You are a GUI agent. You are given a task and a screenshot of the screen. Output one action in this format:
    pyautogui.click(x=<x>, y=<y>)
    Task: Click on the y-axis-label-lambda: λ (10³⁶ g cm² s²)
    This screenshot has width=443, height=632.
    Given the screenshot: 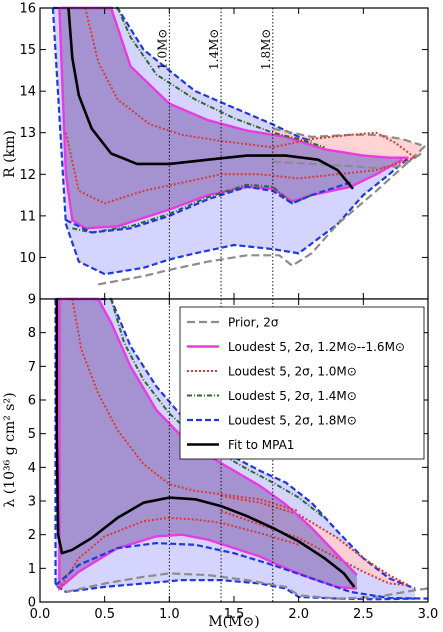 What is the action you would take?
    pyautogui.click(x=10, y=449)
    